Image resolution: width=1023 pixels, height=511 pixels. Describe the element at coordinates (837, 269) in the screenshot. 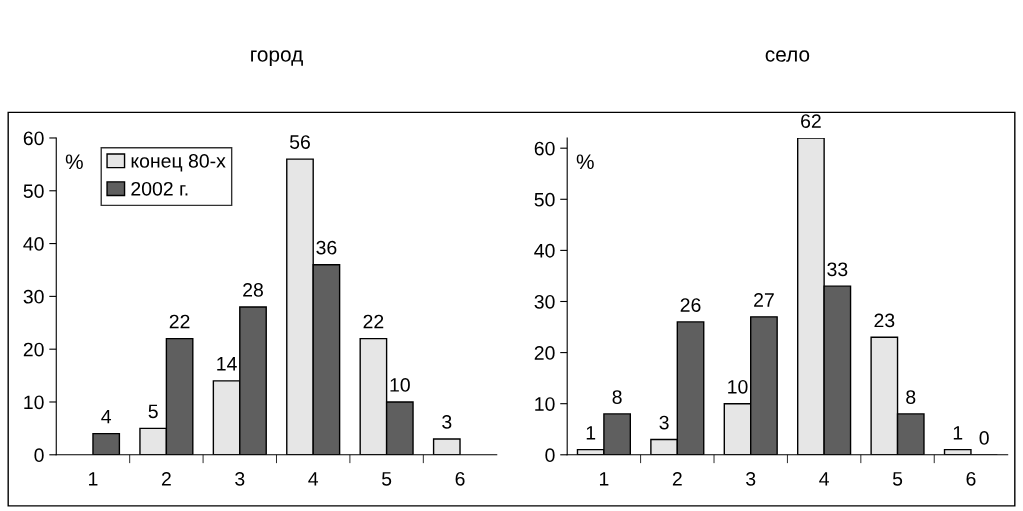

I see `data-label: 33` at that location.